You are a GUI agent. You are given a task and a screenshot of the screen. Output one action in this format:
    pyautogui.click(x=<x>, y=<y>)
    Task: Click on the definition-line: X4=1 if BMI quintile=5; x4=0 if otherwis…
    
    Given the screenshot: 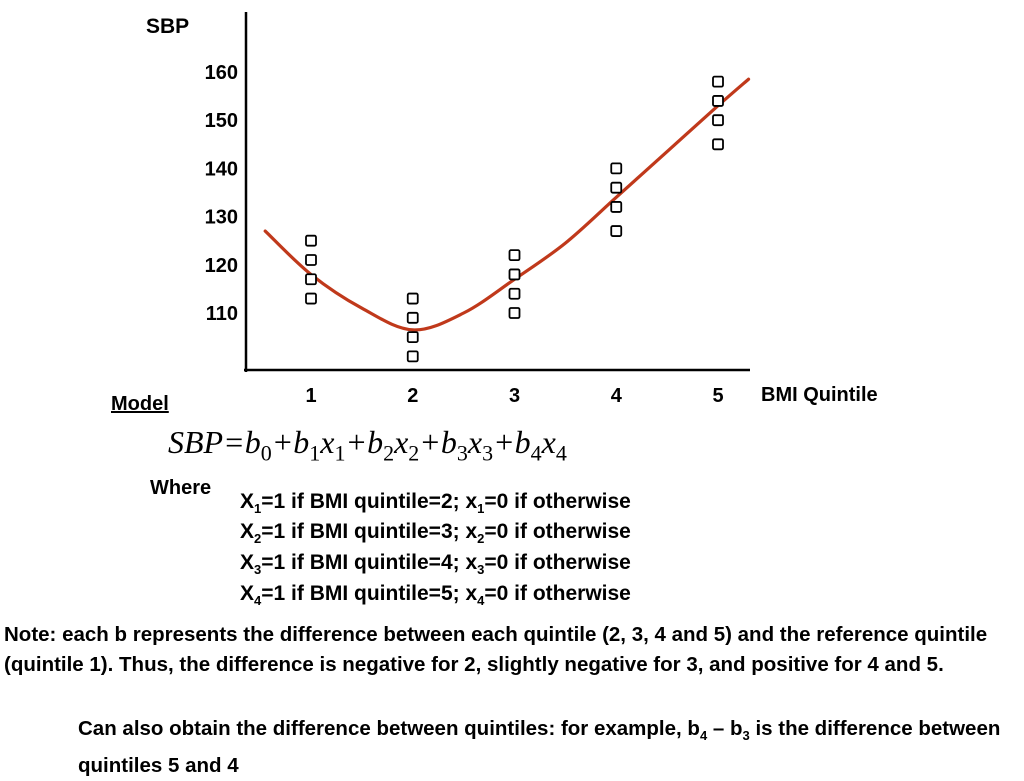 What is the action you would take?
    pyautogui.click(x=435, y=595)
    